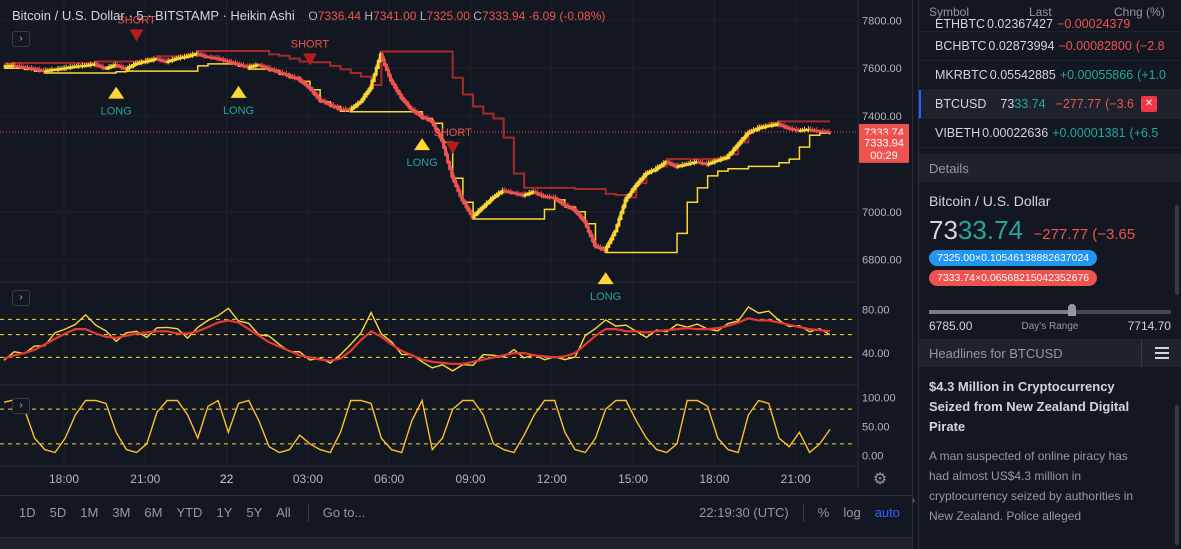  I want to click on range-1m-button: 1M, so click(89, 512).